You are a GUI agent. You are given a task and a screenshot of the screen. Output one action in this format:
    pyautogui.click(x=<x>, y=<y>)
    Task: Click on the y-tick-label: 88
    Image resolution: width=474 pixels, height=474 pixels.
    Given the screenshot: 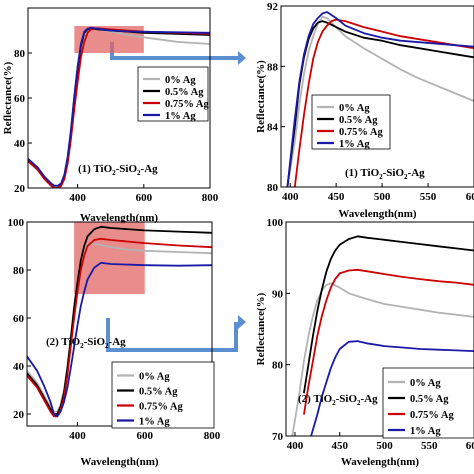 What is the action you would take?
    pyautogui.click(x=273, y=67)
    